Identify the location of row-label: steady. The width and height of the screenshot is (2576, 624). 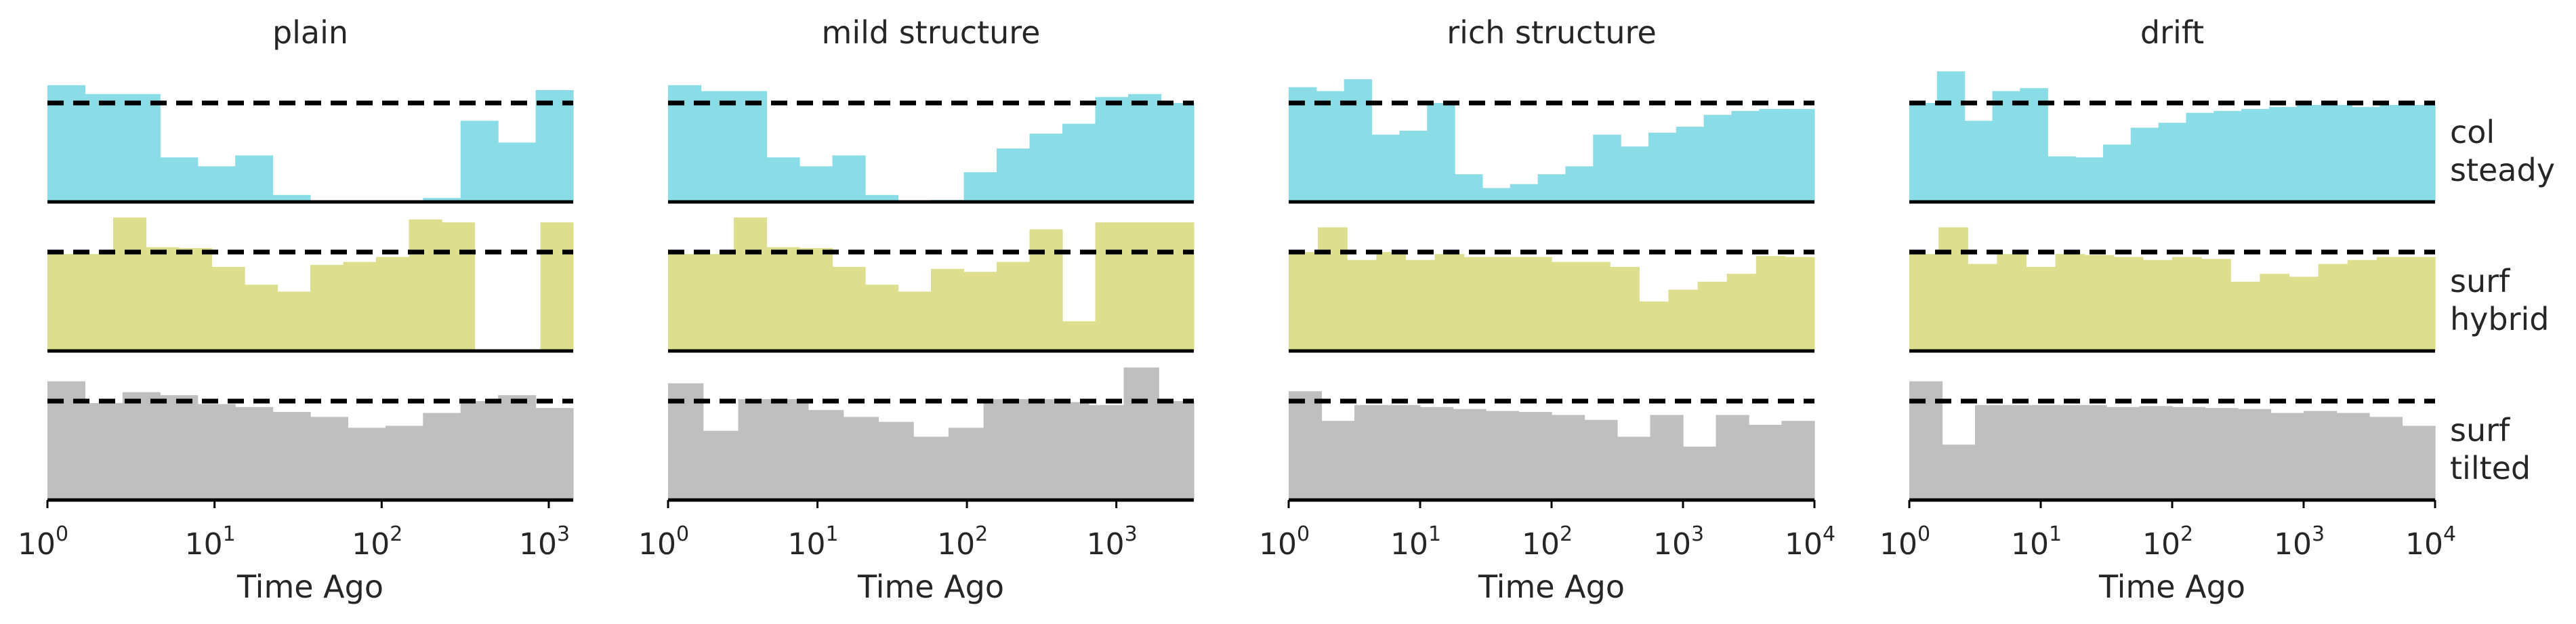
(2502, 170).